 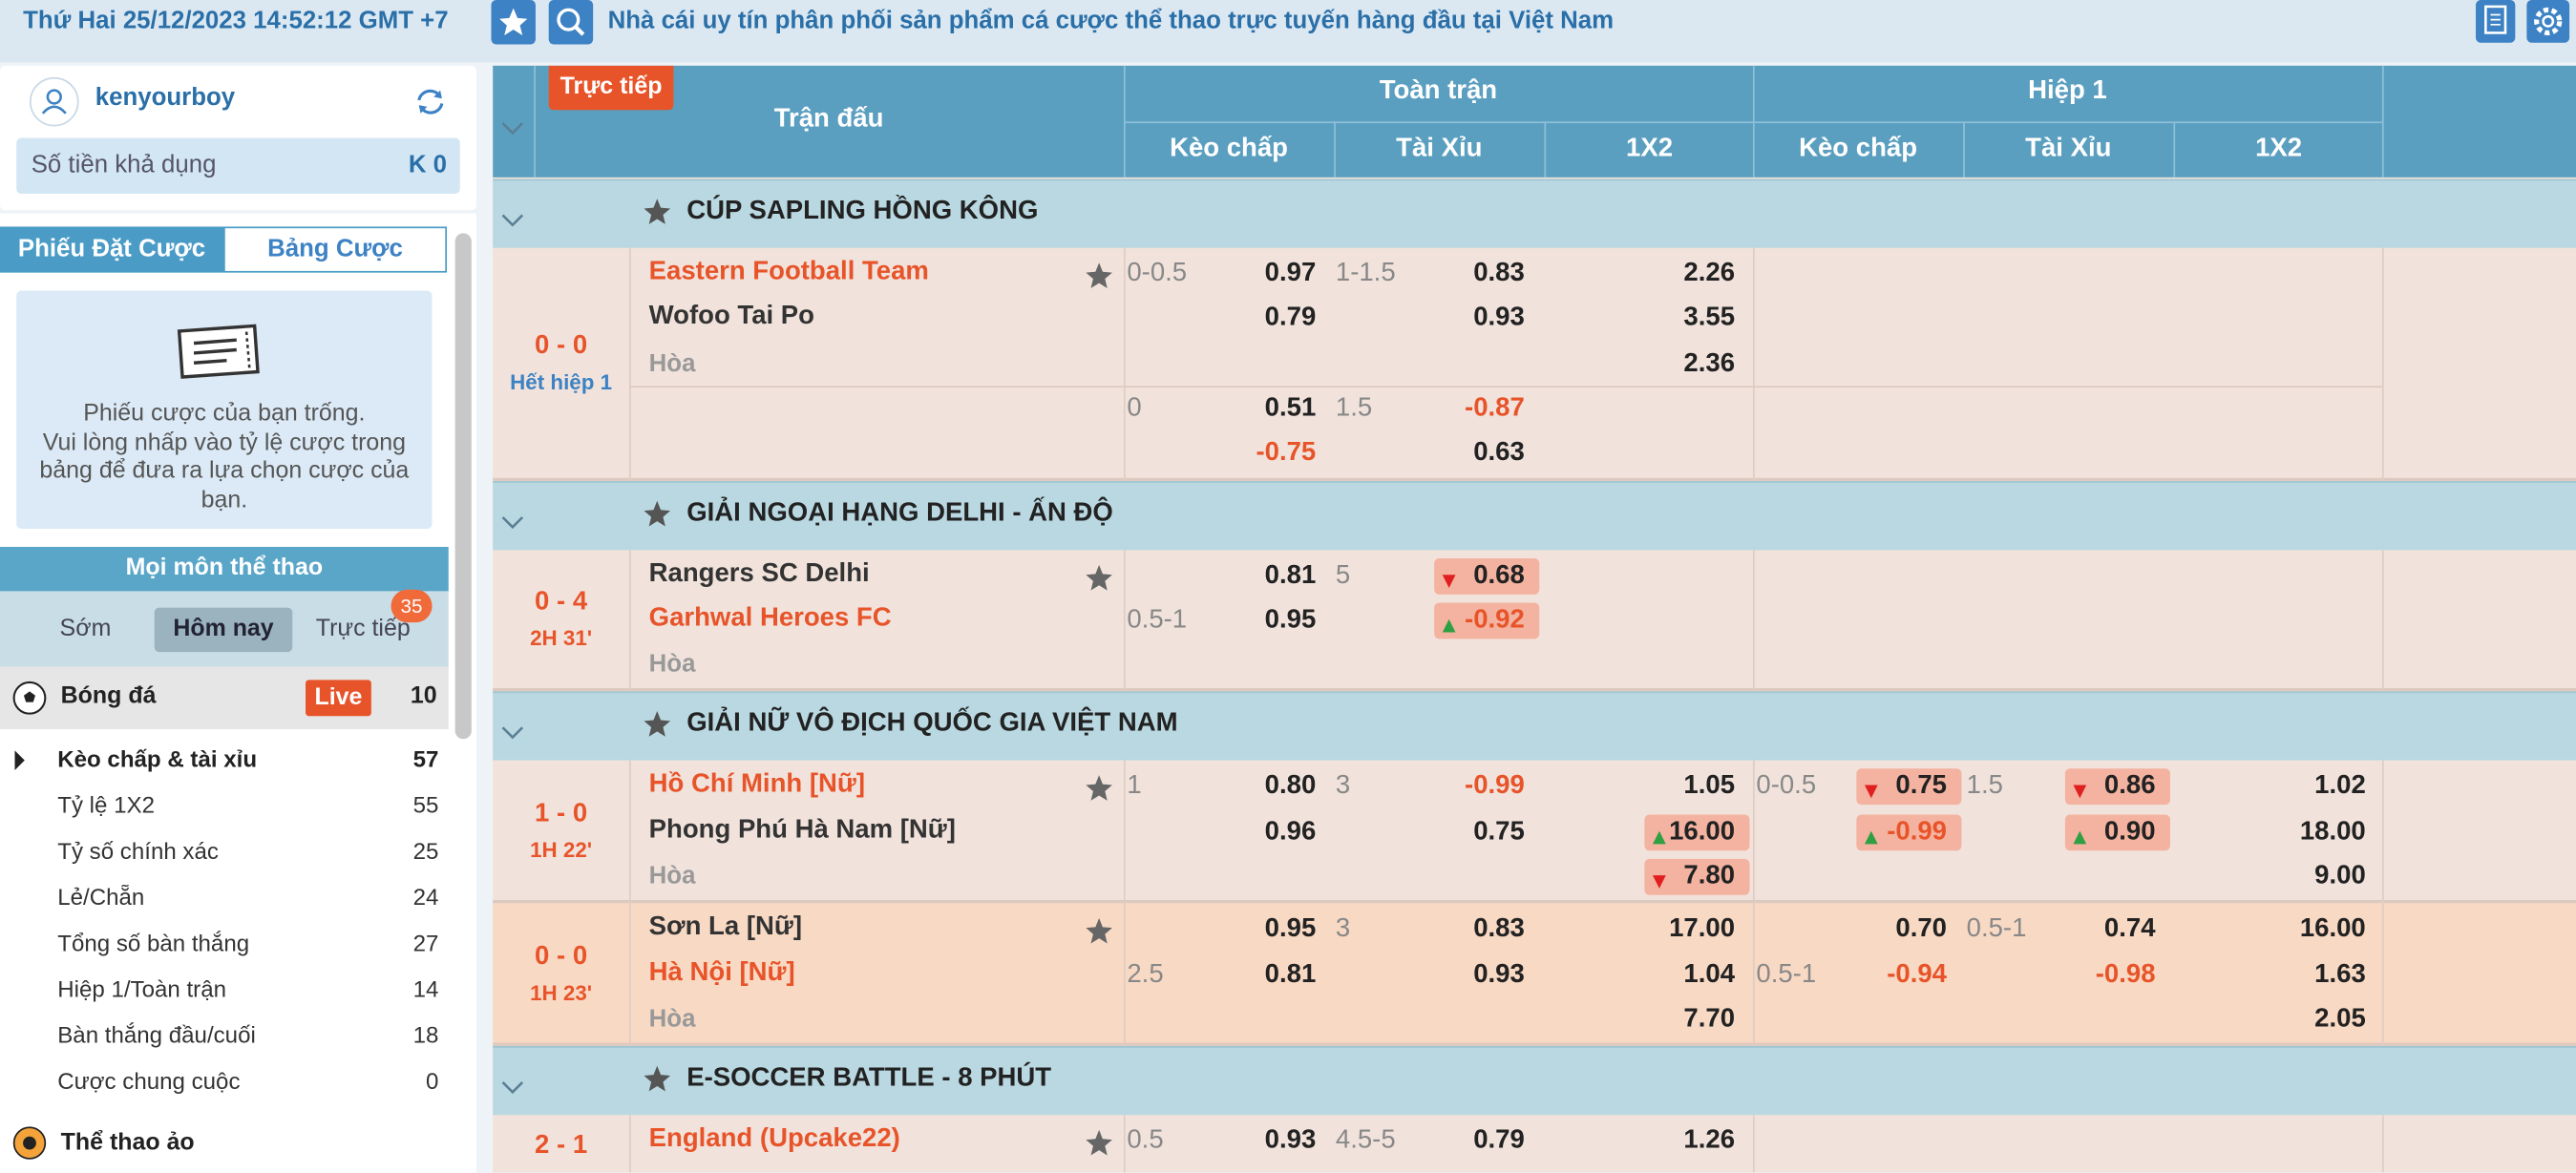 What do you see at coordinates (127, 1143) in the screenshot?
I see `sport-name: Thể thao ảo` at bounding box center [127, 1143].